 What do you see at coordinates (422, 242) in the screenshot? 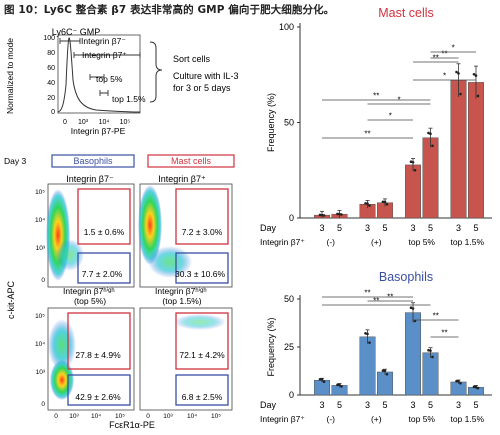
I see `group-tick-label: top 5%` at bounding box center [422, 242].